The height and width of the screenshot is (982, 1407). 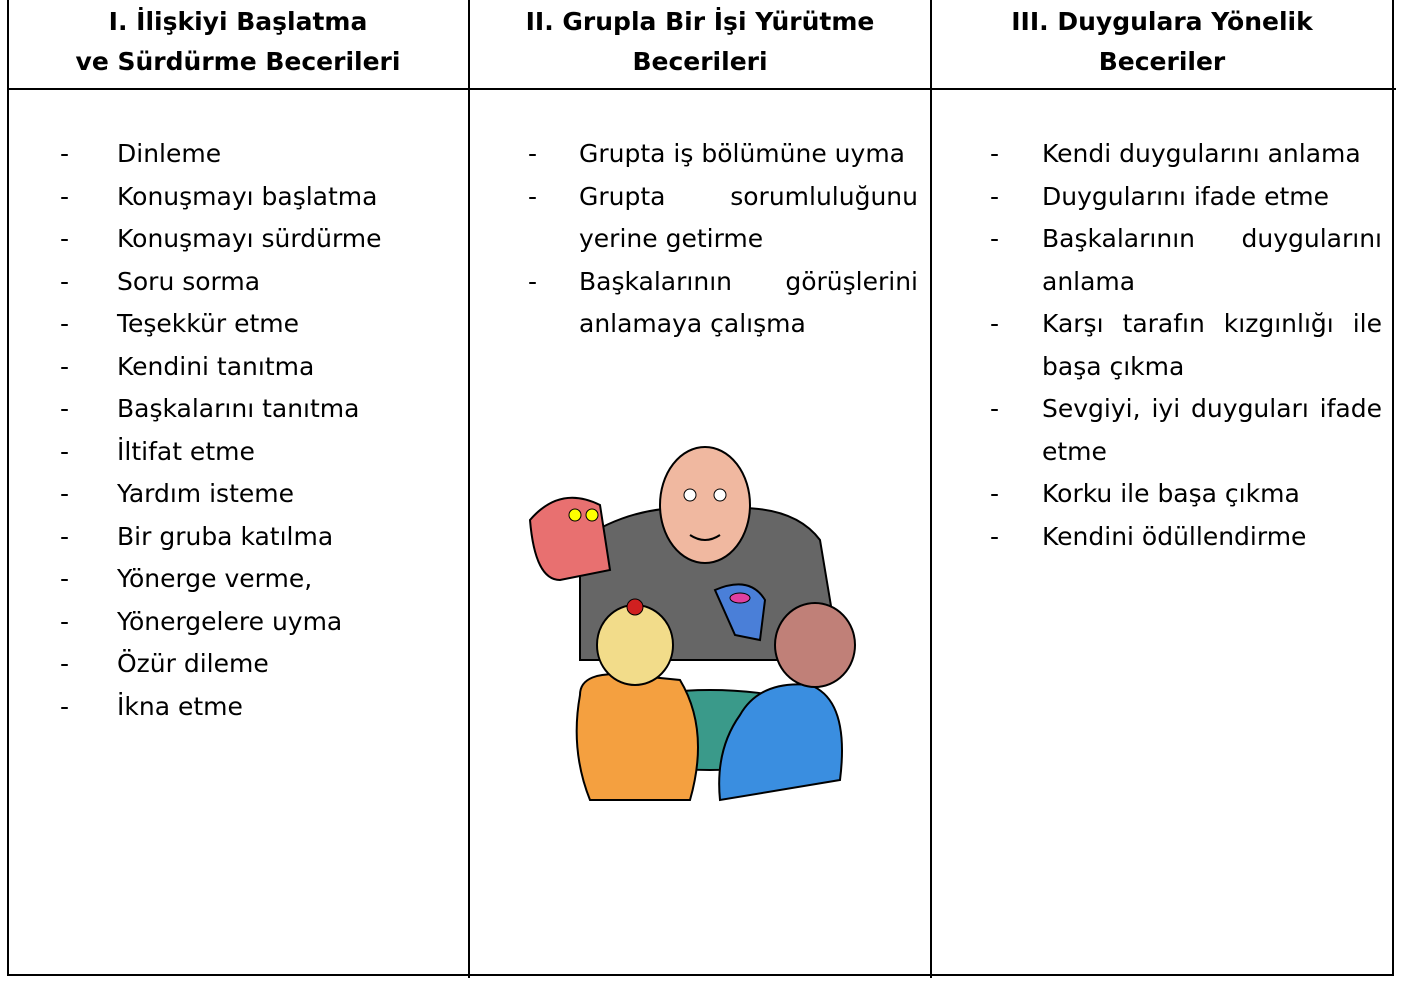 What do you see at coordinates (230, 621) in the screenshot?
I see `skill-text: Yönergelere uyma` at bounding box center [230, 621].